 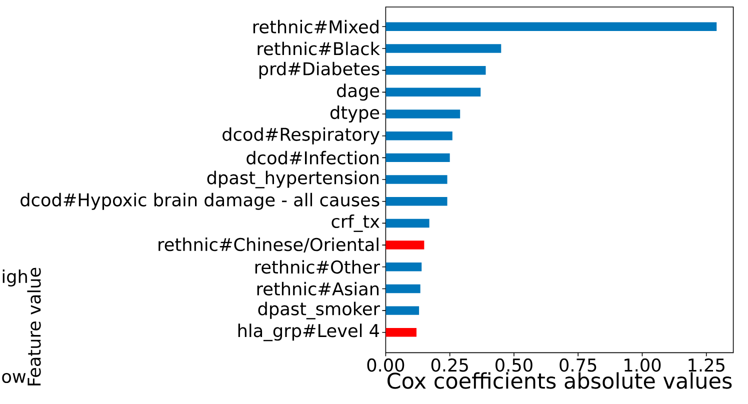 What do you see at coordinates (356, 223) in the screenshot?
I see `y-tick-label: crf_tx` at bounding box center [356, 223].